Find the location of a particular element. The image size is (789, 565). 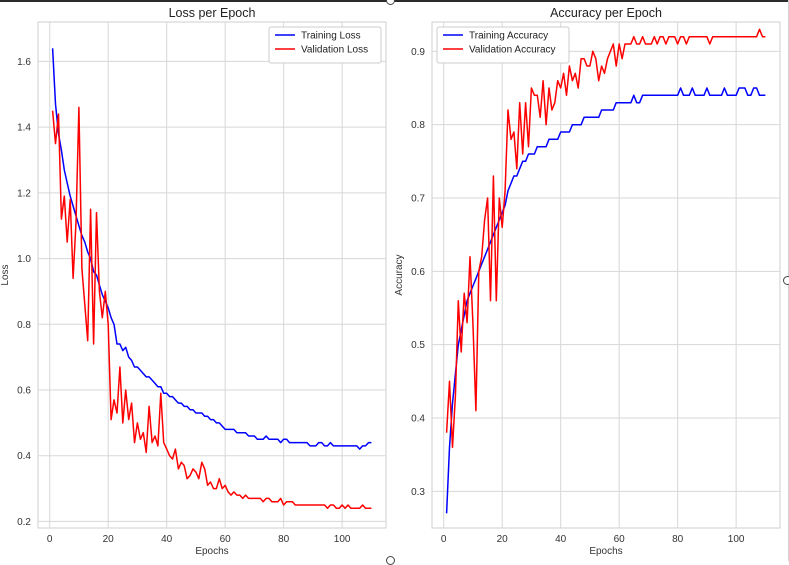

y-tick-label: 0.3 is located at coordinates (418, 492).